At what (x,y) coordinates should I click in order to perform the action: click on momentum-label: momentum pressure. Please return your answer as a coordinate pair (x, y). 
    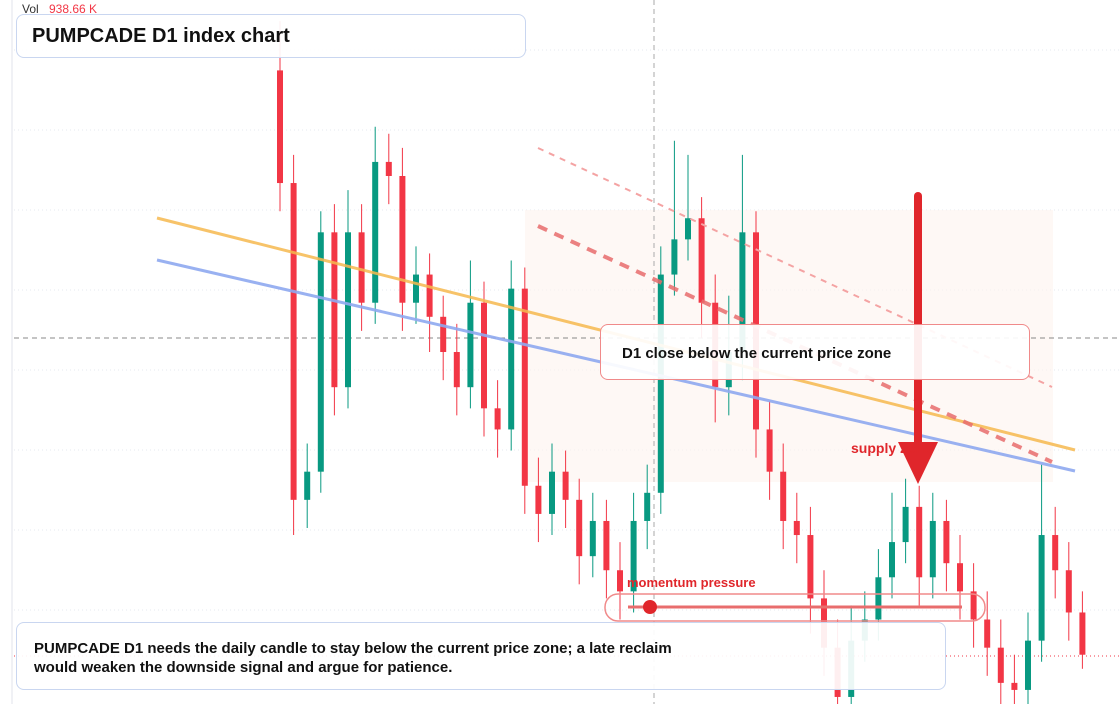
    Looking at the image, I should click on (691, 582).